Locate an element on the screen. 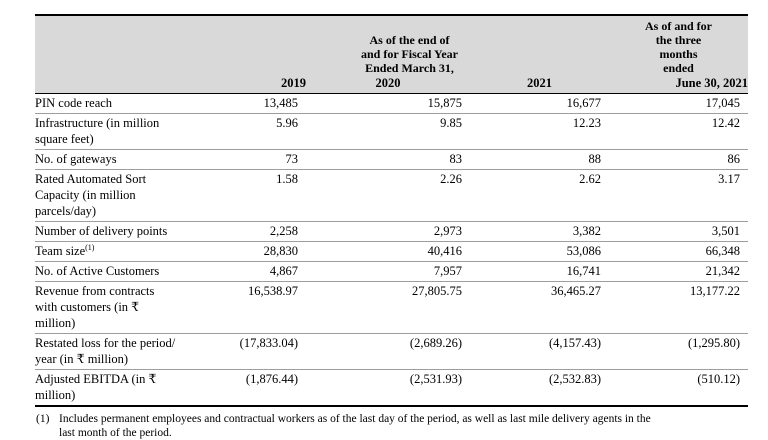 This screenshot has height=440, width=768. table-row-gateways: No. of gateways 73 83 88 86 is located at coordinates (392, 160).